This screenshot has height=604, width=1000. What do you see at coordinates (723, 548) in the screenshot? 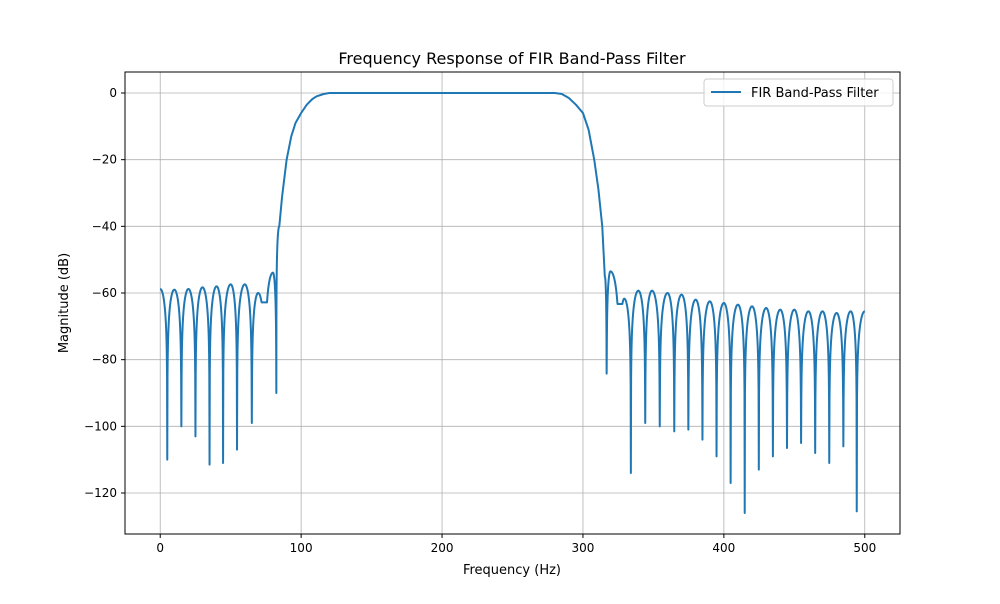
I see `x-tick-label: 400` at bounding box center [723, 548].